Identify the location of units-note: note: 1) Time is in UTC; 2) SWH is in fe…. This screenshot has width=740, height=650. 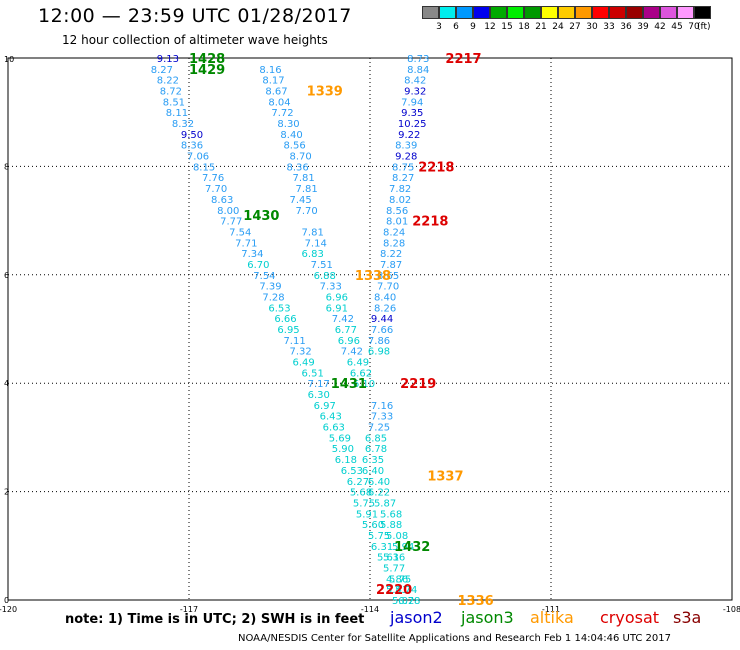
(215, 619).